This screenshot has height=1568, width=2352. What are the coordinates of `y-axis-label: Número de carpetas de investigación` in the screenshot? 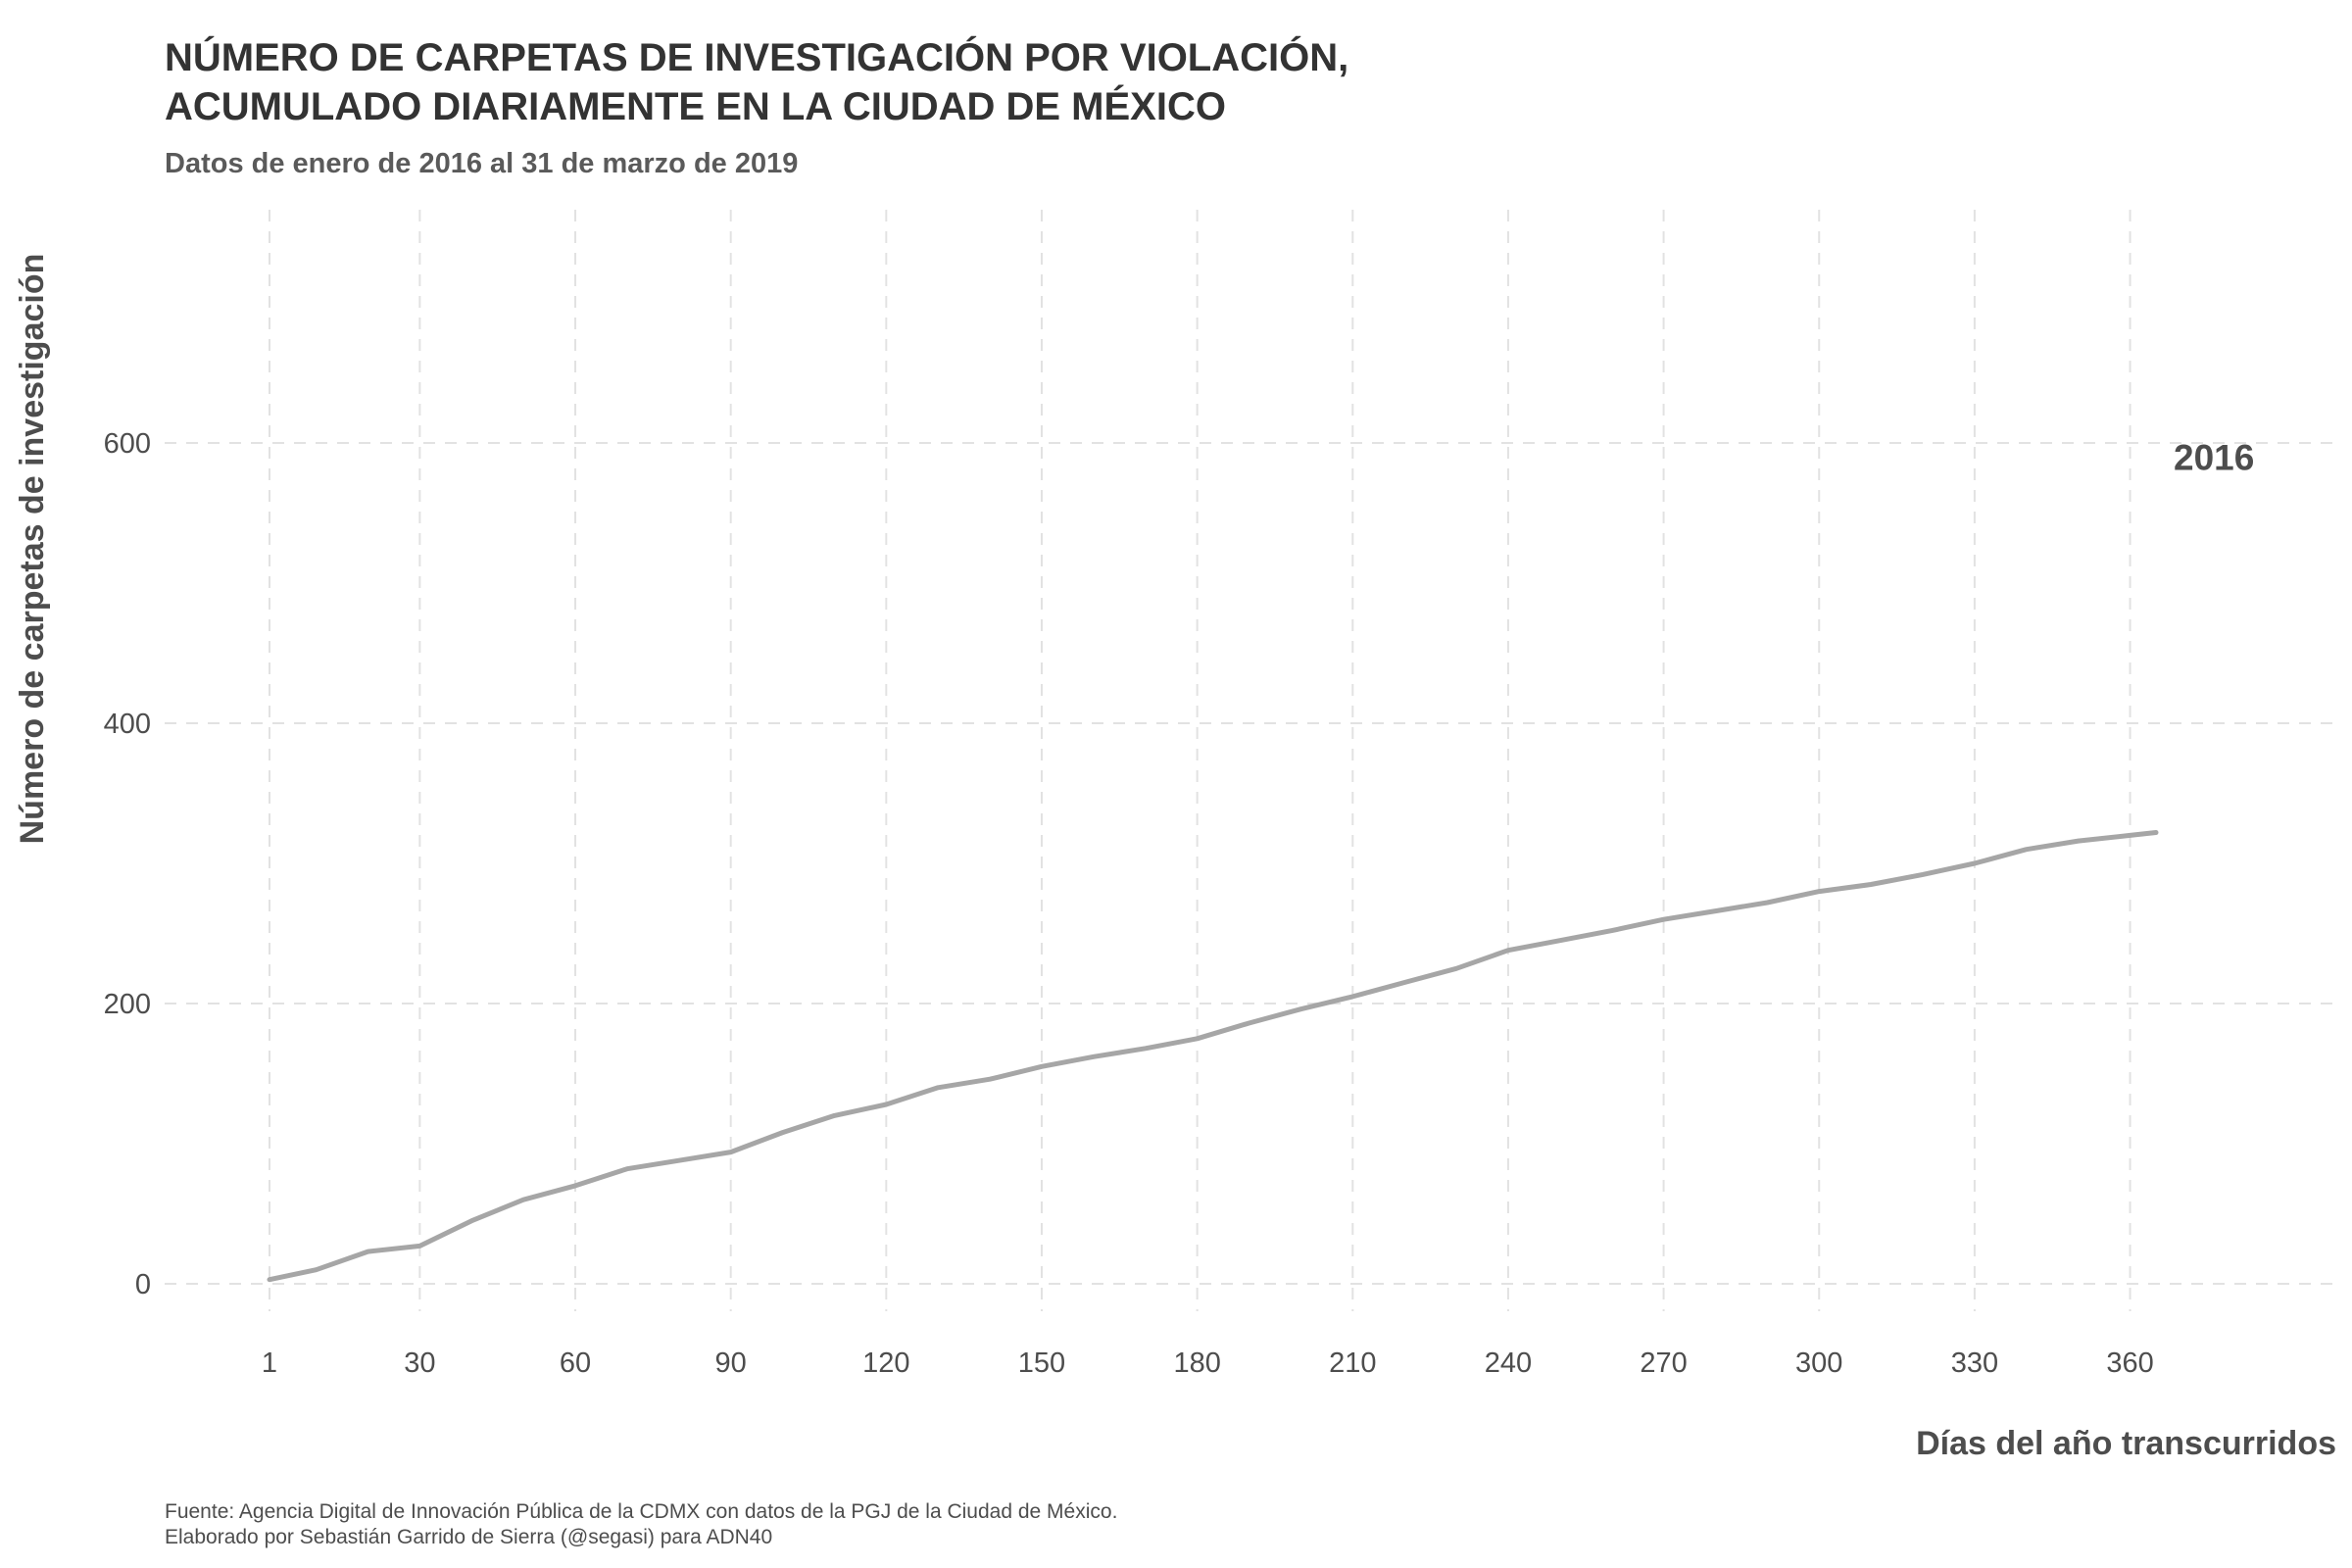 It's located at (32, 549).